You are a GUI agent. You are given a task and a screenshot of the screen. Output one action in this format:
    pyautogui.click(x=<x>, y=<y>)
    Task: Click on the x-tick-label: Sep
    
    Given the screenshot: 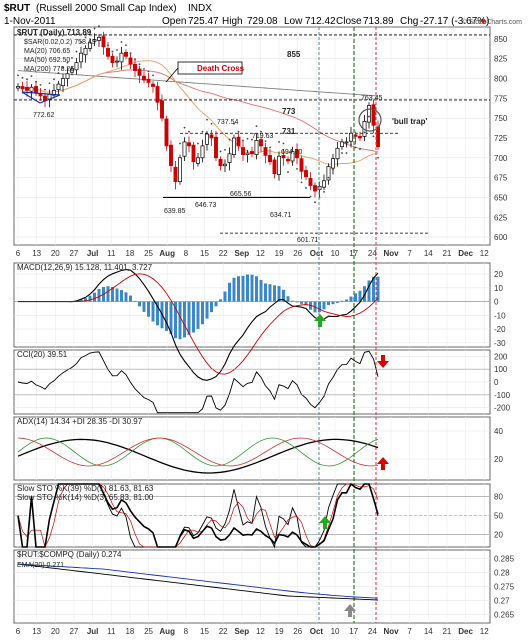 What is the action you would take?
    pyautogui.click(x=241, y=253)
    